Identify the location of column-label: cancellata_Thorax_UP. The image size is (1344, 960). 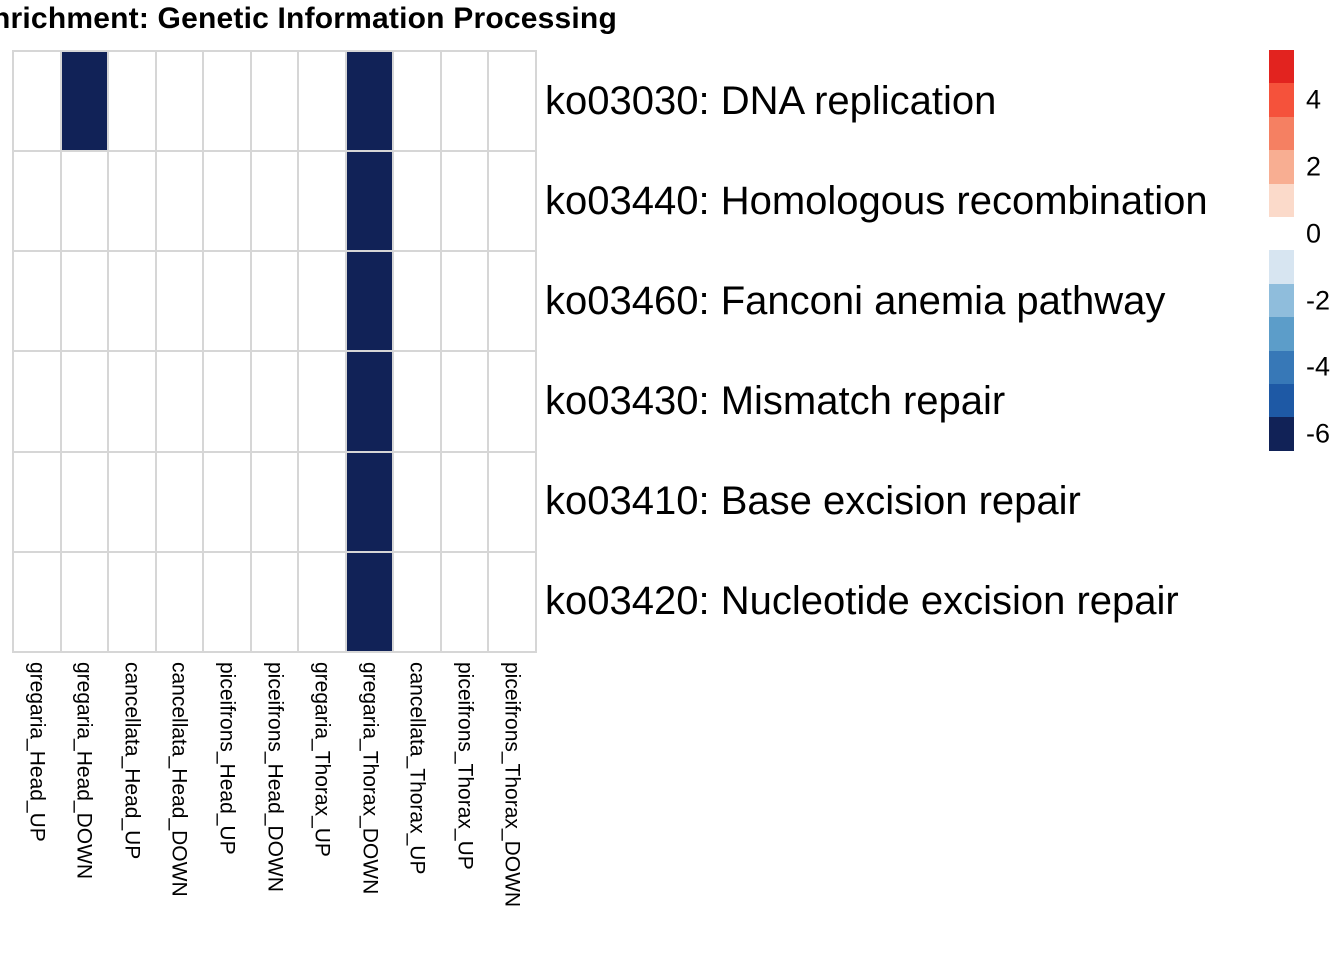
(417, 768).